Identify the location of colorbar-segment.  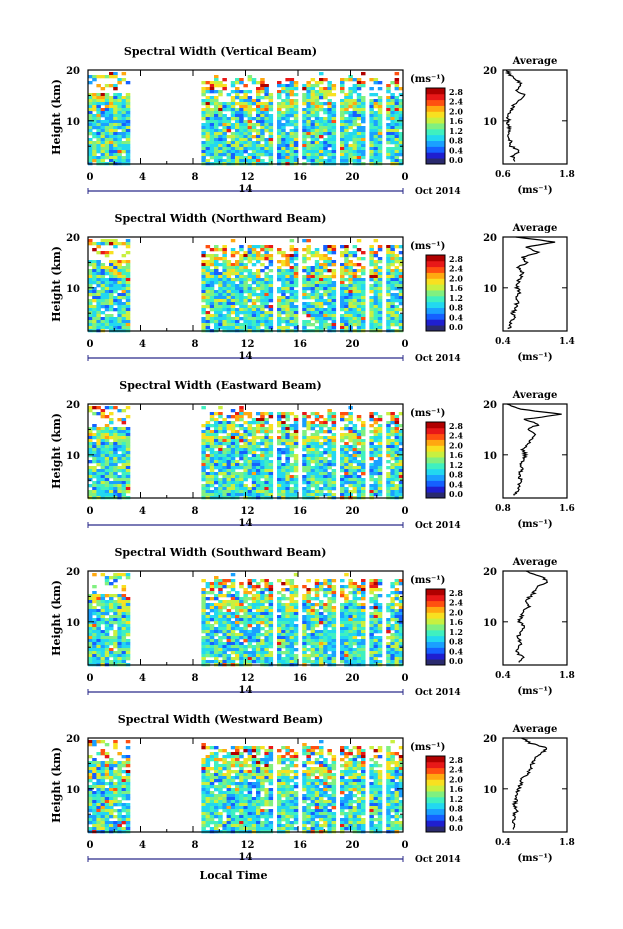
(435, 143).